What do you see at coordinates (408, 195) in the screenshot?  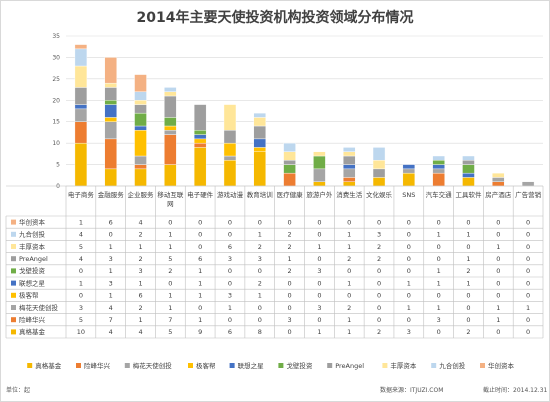 I see `x-tick-label: SNS` at bounding box center [408, 195].